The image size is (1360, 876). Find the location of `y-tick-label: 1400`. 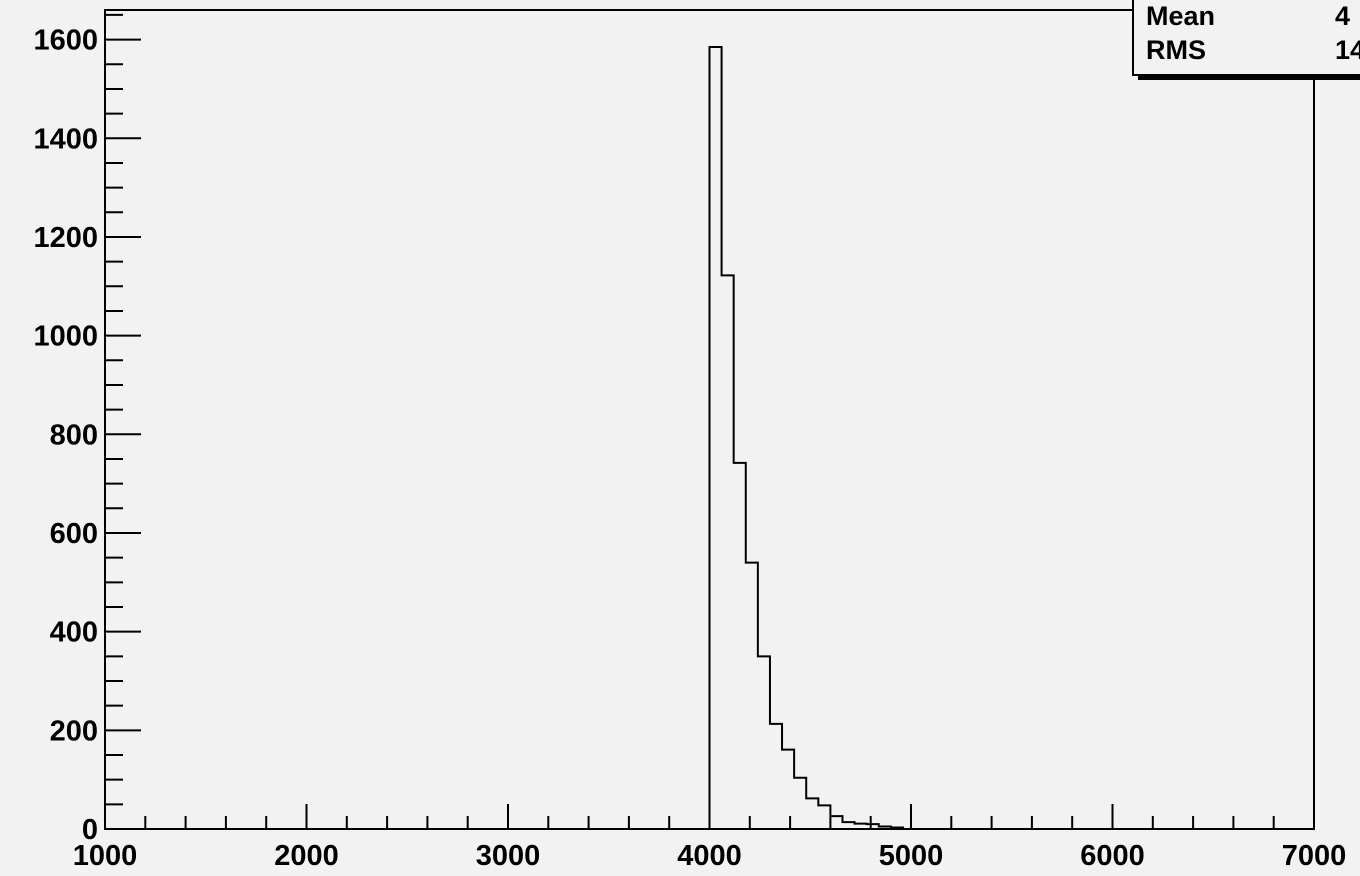

y-tick-label: 1400 is located at coordinates (65, 139).